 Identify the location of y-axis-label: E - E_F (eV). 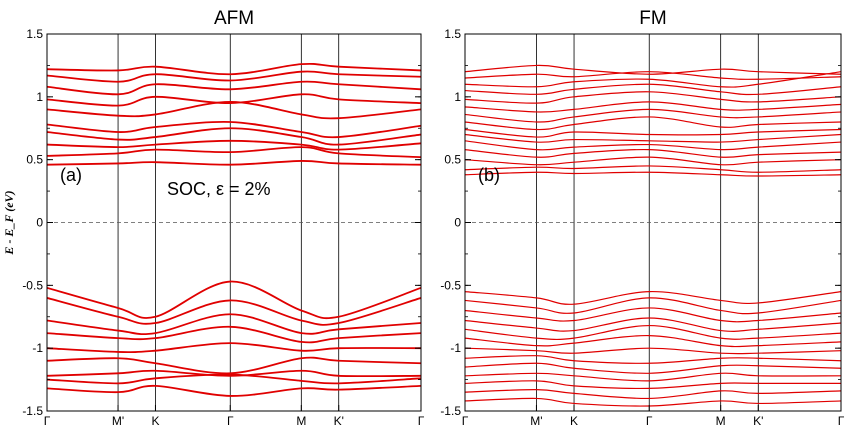
(9, 222).